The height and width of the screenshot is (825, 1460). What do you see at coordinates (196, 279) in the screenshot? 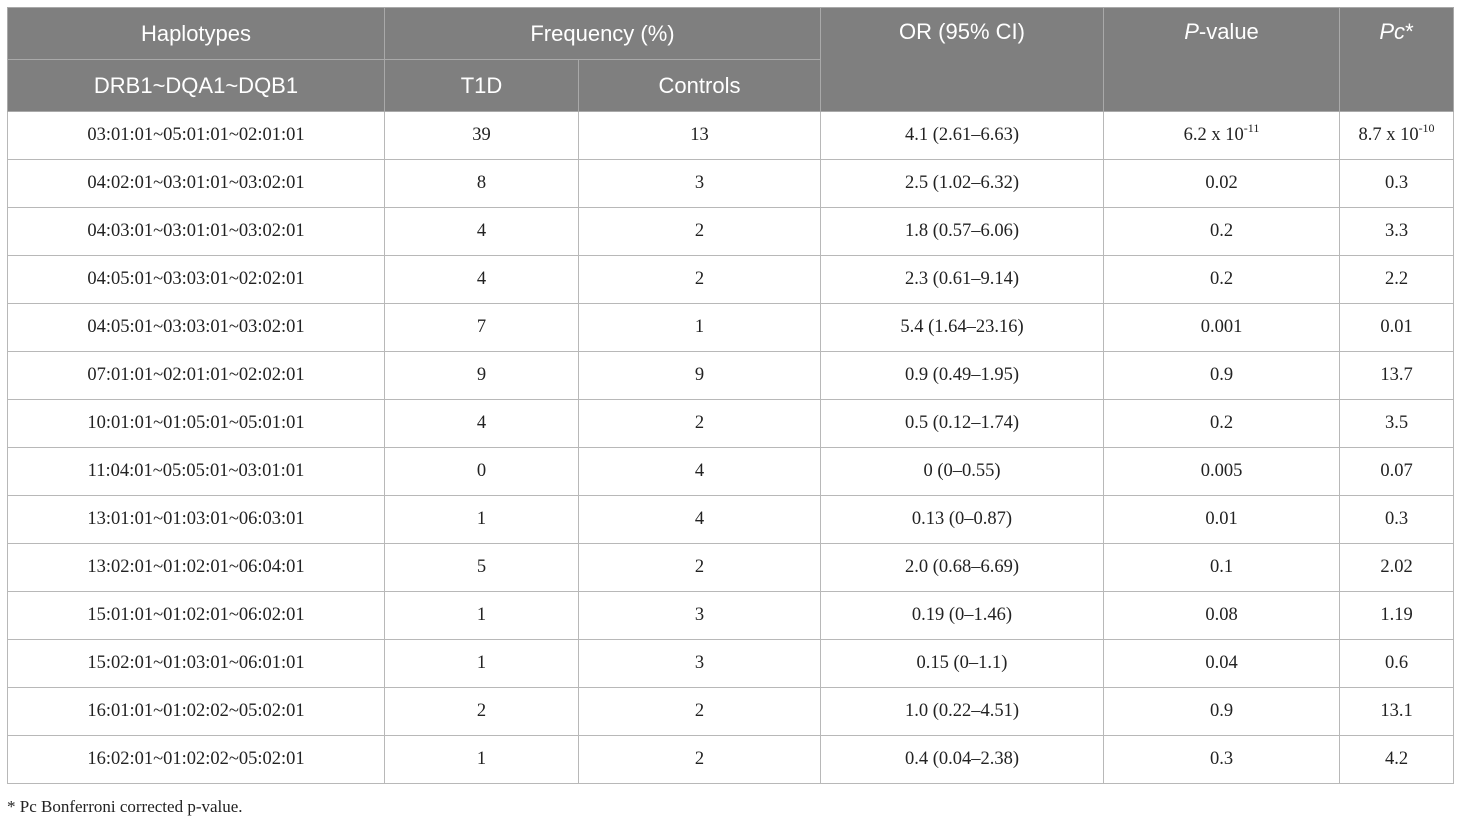
I see `cell-haplotype: 04:05:01~03:03:01~02:02:01` at bounding box center [196, 279].